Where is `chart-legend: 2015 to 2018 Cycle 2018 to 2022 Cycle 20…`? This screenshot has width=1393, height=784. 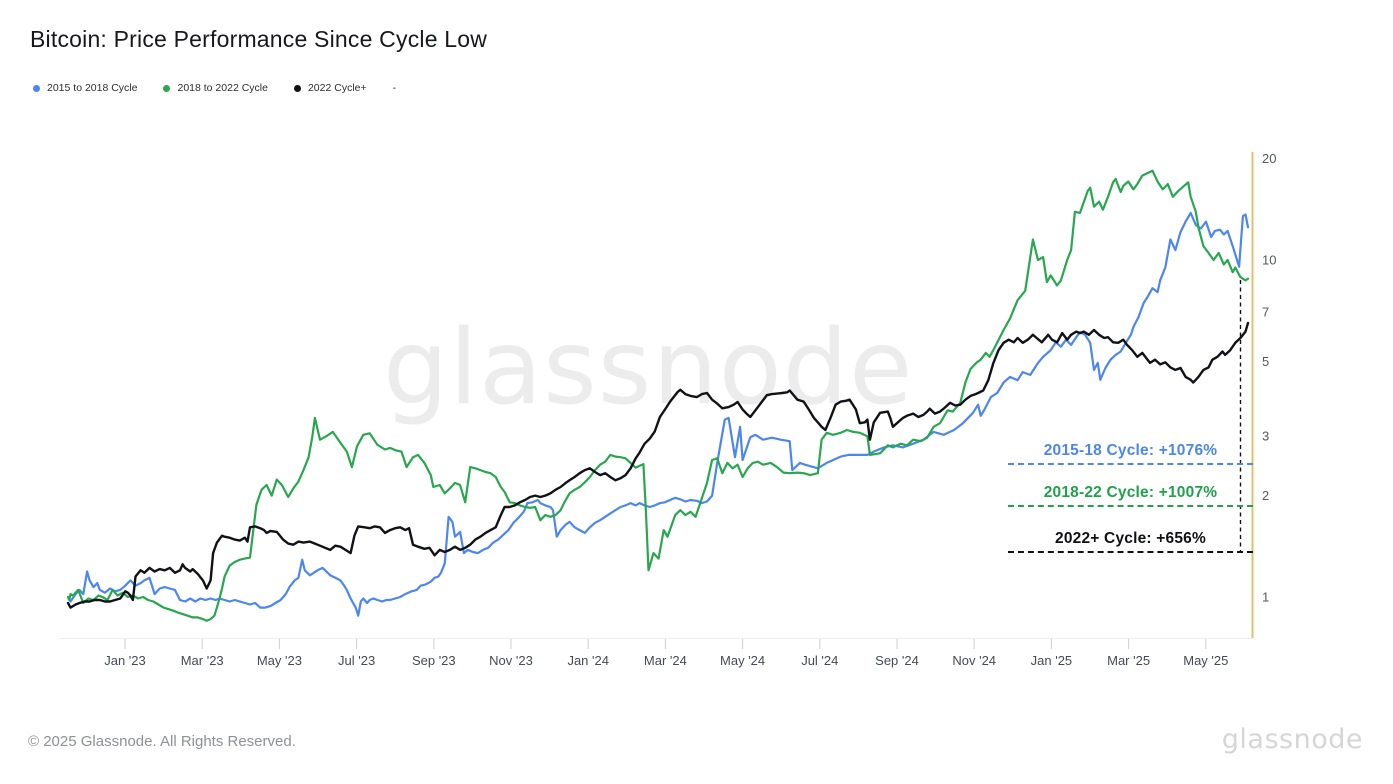
chart-legend: 2015 to 2018 Cycle 2018 to 2022 Cycle 20… is located at coordinates (214, 88).